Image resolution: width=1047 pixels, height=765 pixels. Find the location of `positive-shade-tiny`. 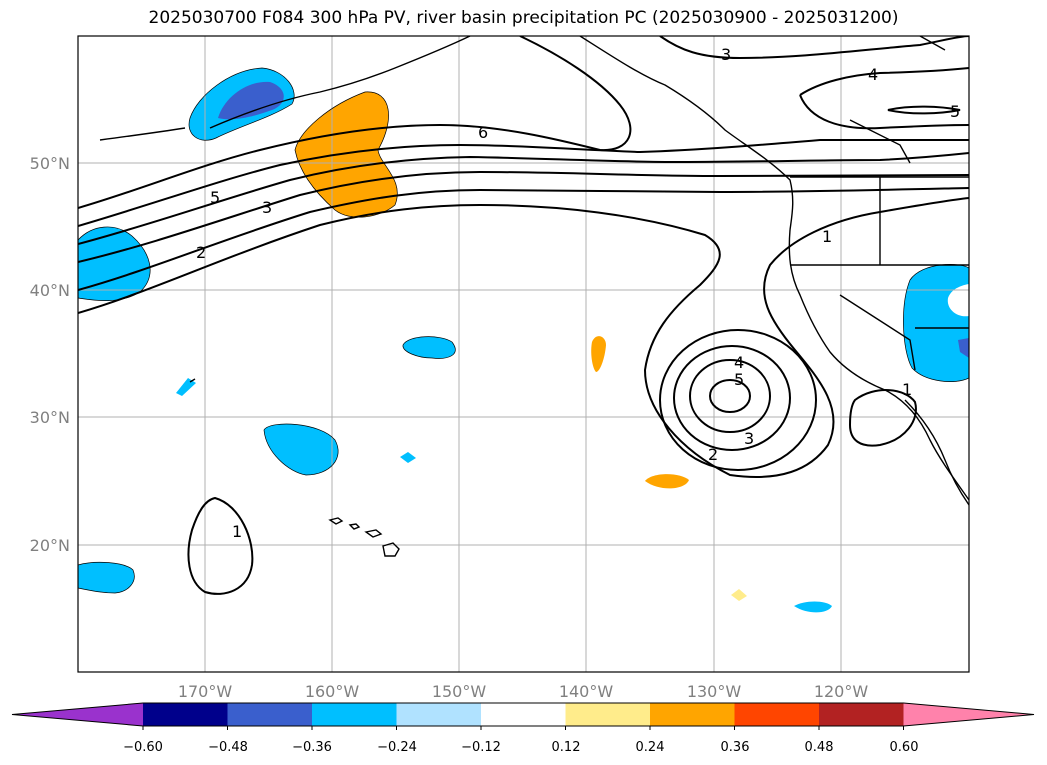

positive-shade-tiny is located at coordinates (739, 595).